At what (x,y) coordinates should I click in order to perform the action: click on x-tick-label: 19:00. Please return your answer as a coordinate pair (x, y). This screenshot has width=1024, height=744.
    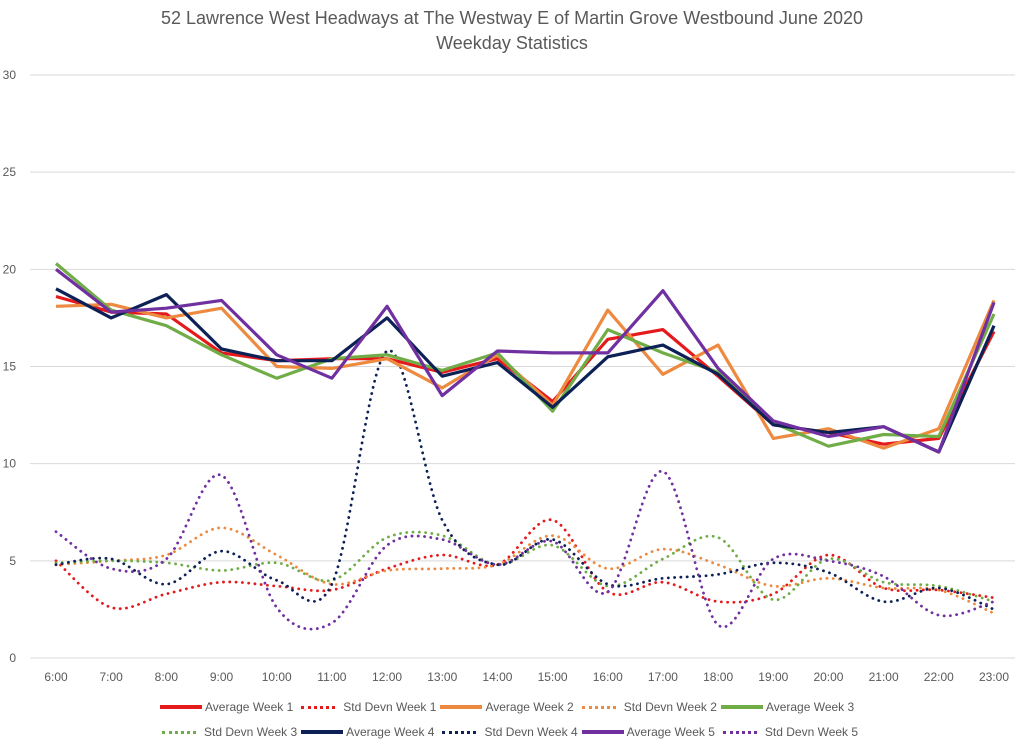
    Looking at the image, I should click on (773, 677).